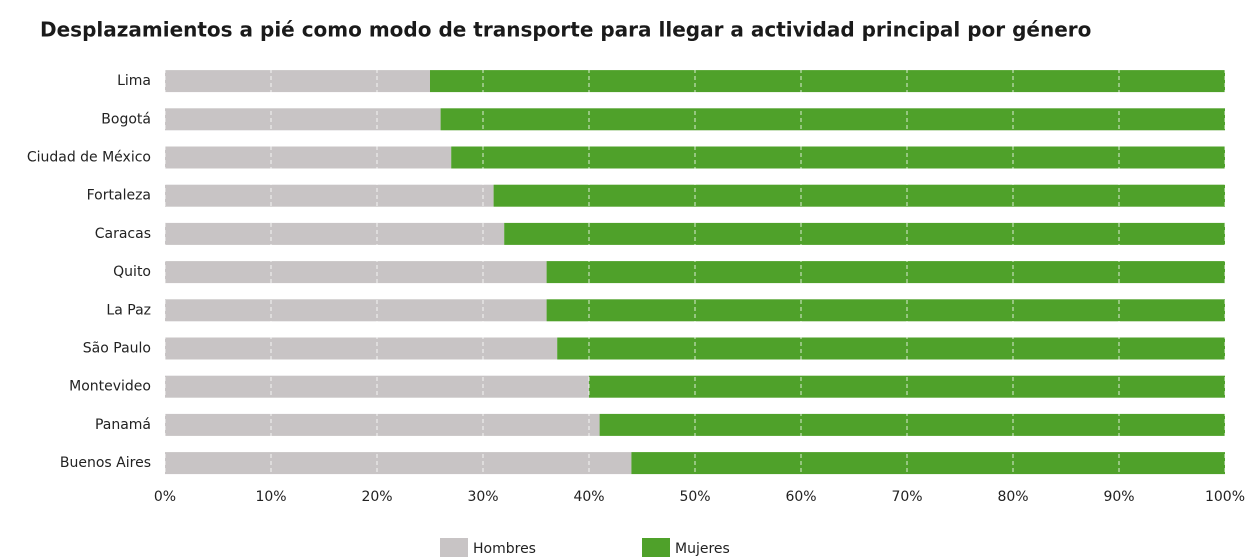 This screenshot has height=557, width=1248. I want to click on y-tick-label: São Paulo, so click(117, 349).